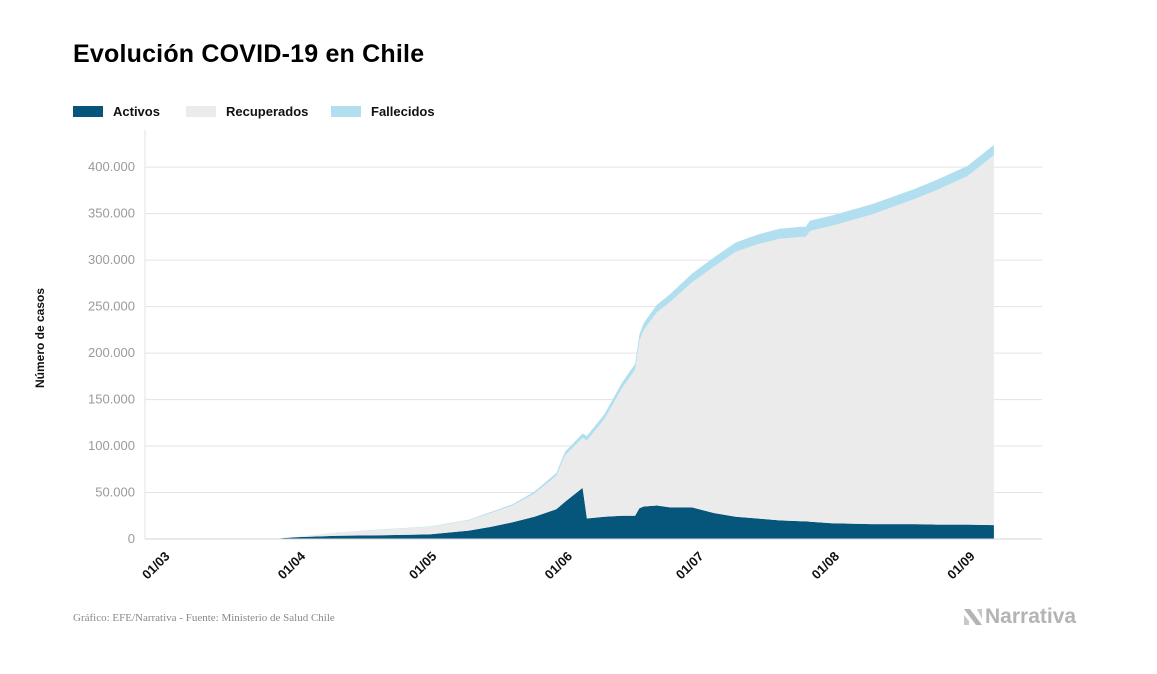 Image resolution: width=1157 pixels, height=674 pixels. Describe the element at coordinates (156, 566) in the screenshot. I see `x-tick-label: 01/03` at that location.